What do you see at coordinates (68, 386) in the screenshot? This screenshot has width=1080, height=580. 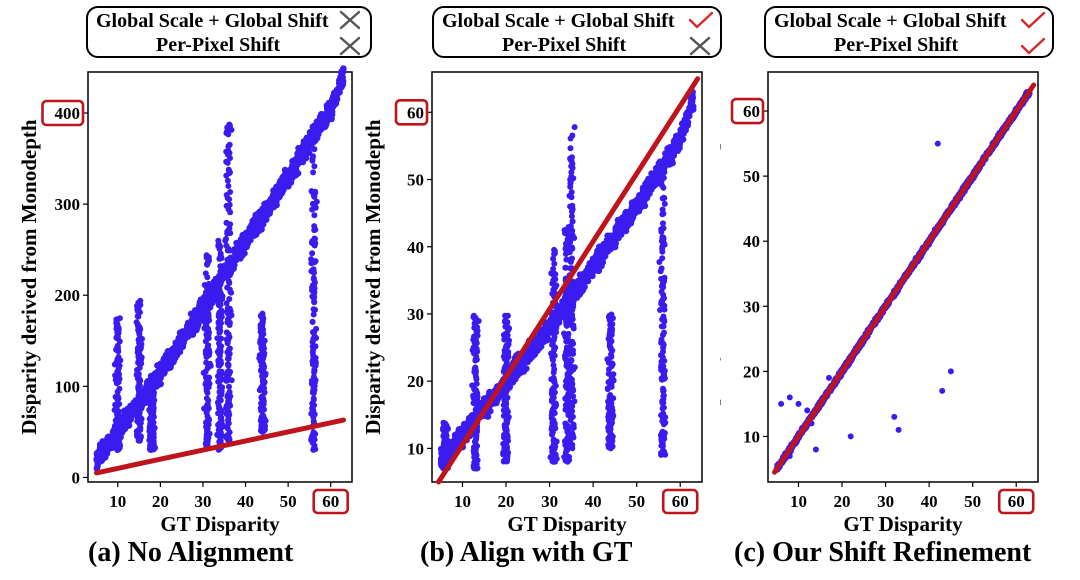 I see `y-tick-label: 100` at bounding box center [68, 386].